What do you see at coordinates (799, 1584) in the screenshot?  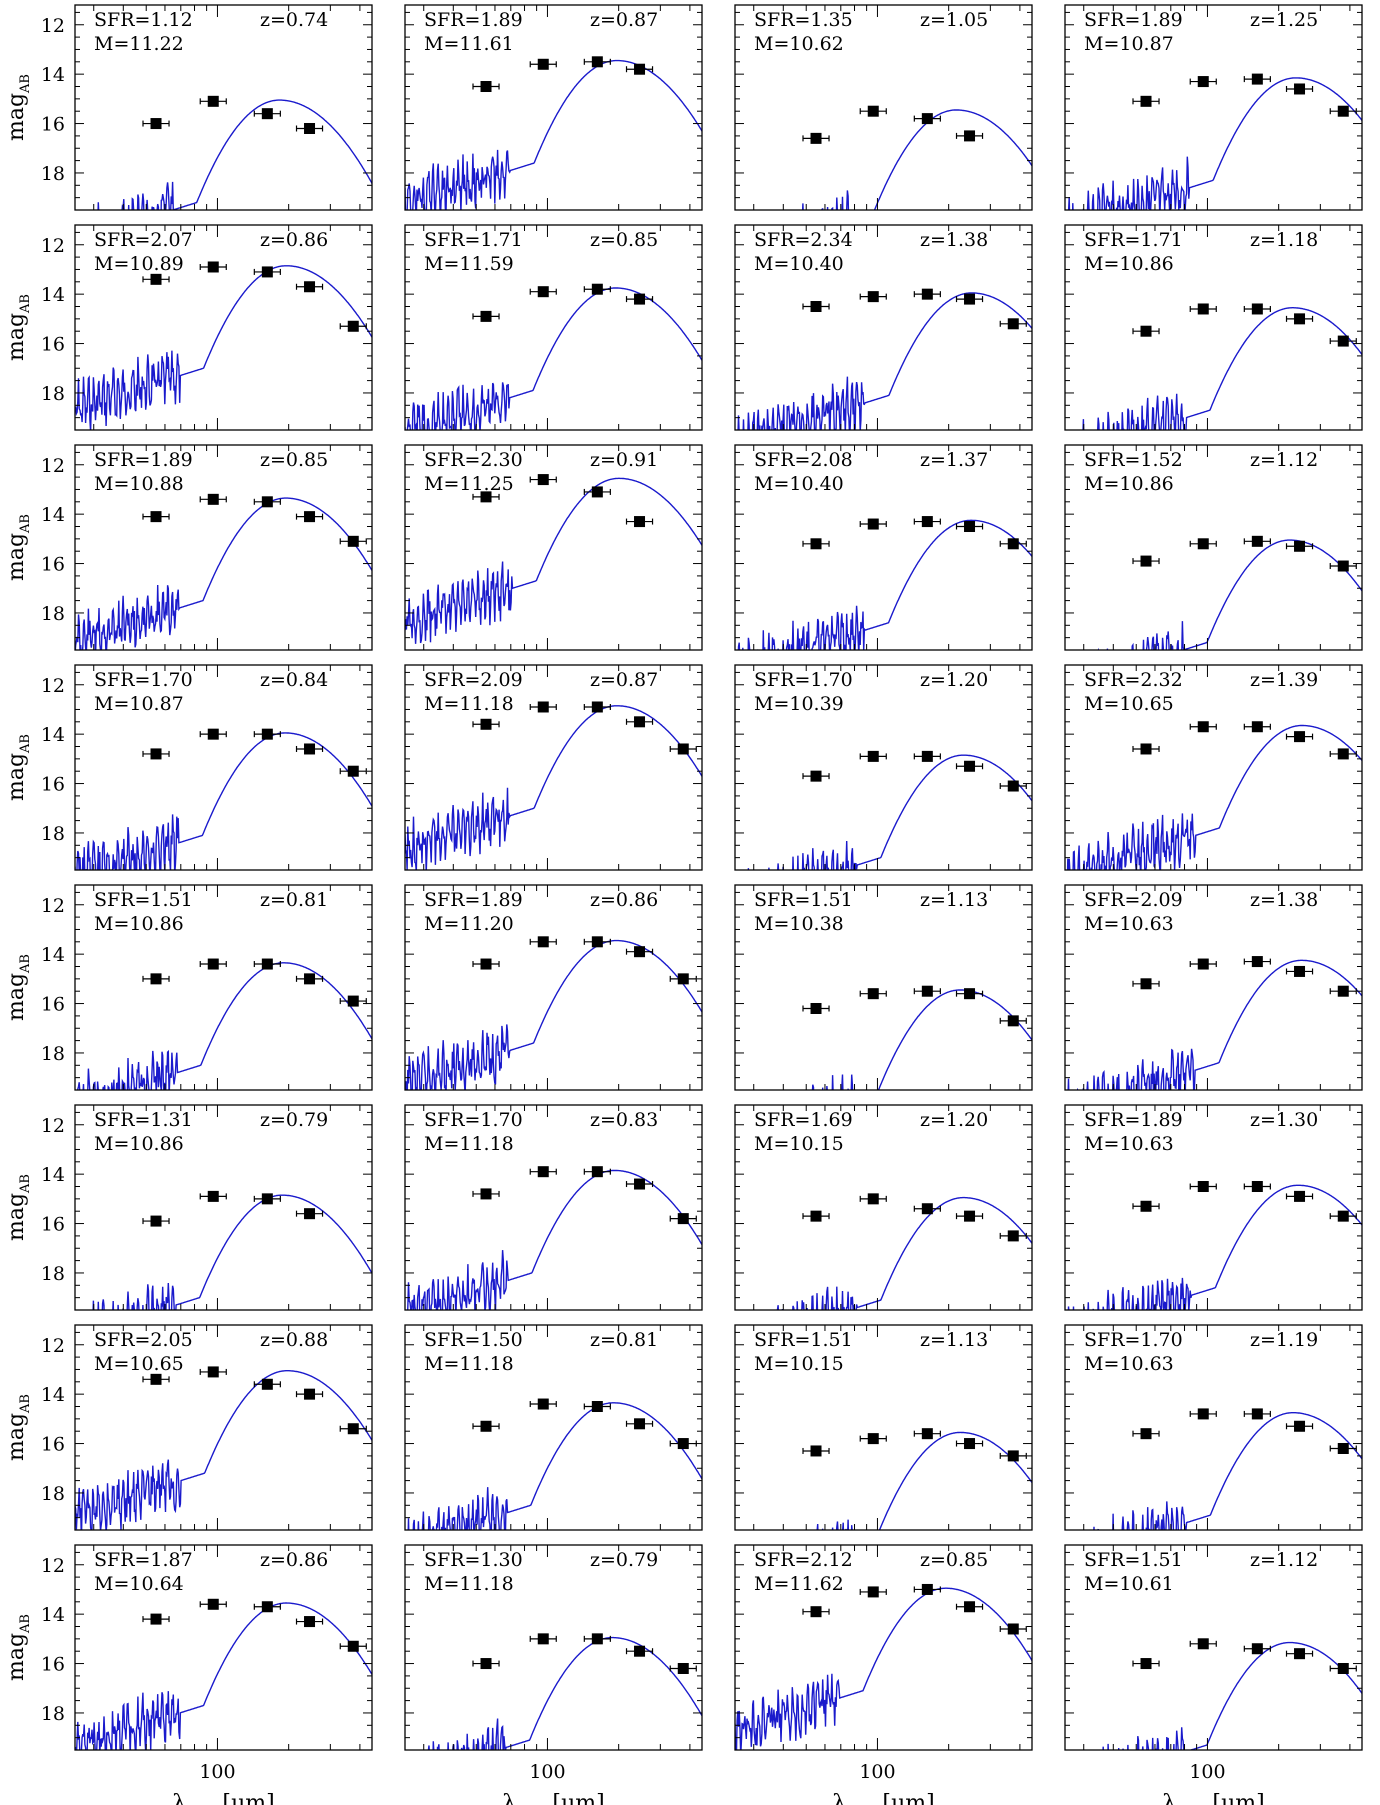 I see `mass-annotation: M=11.62` at bounding box center [799, 1584].